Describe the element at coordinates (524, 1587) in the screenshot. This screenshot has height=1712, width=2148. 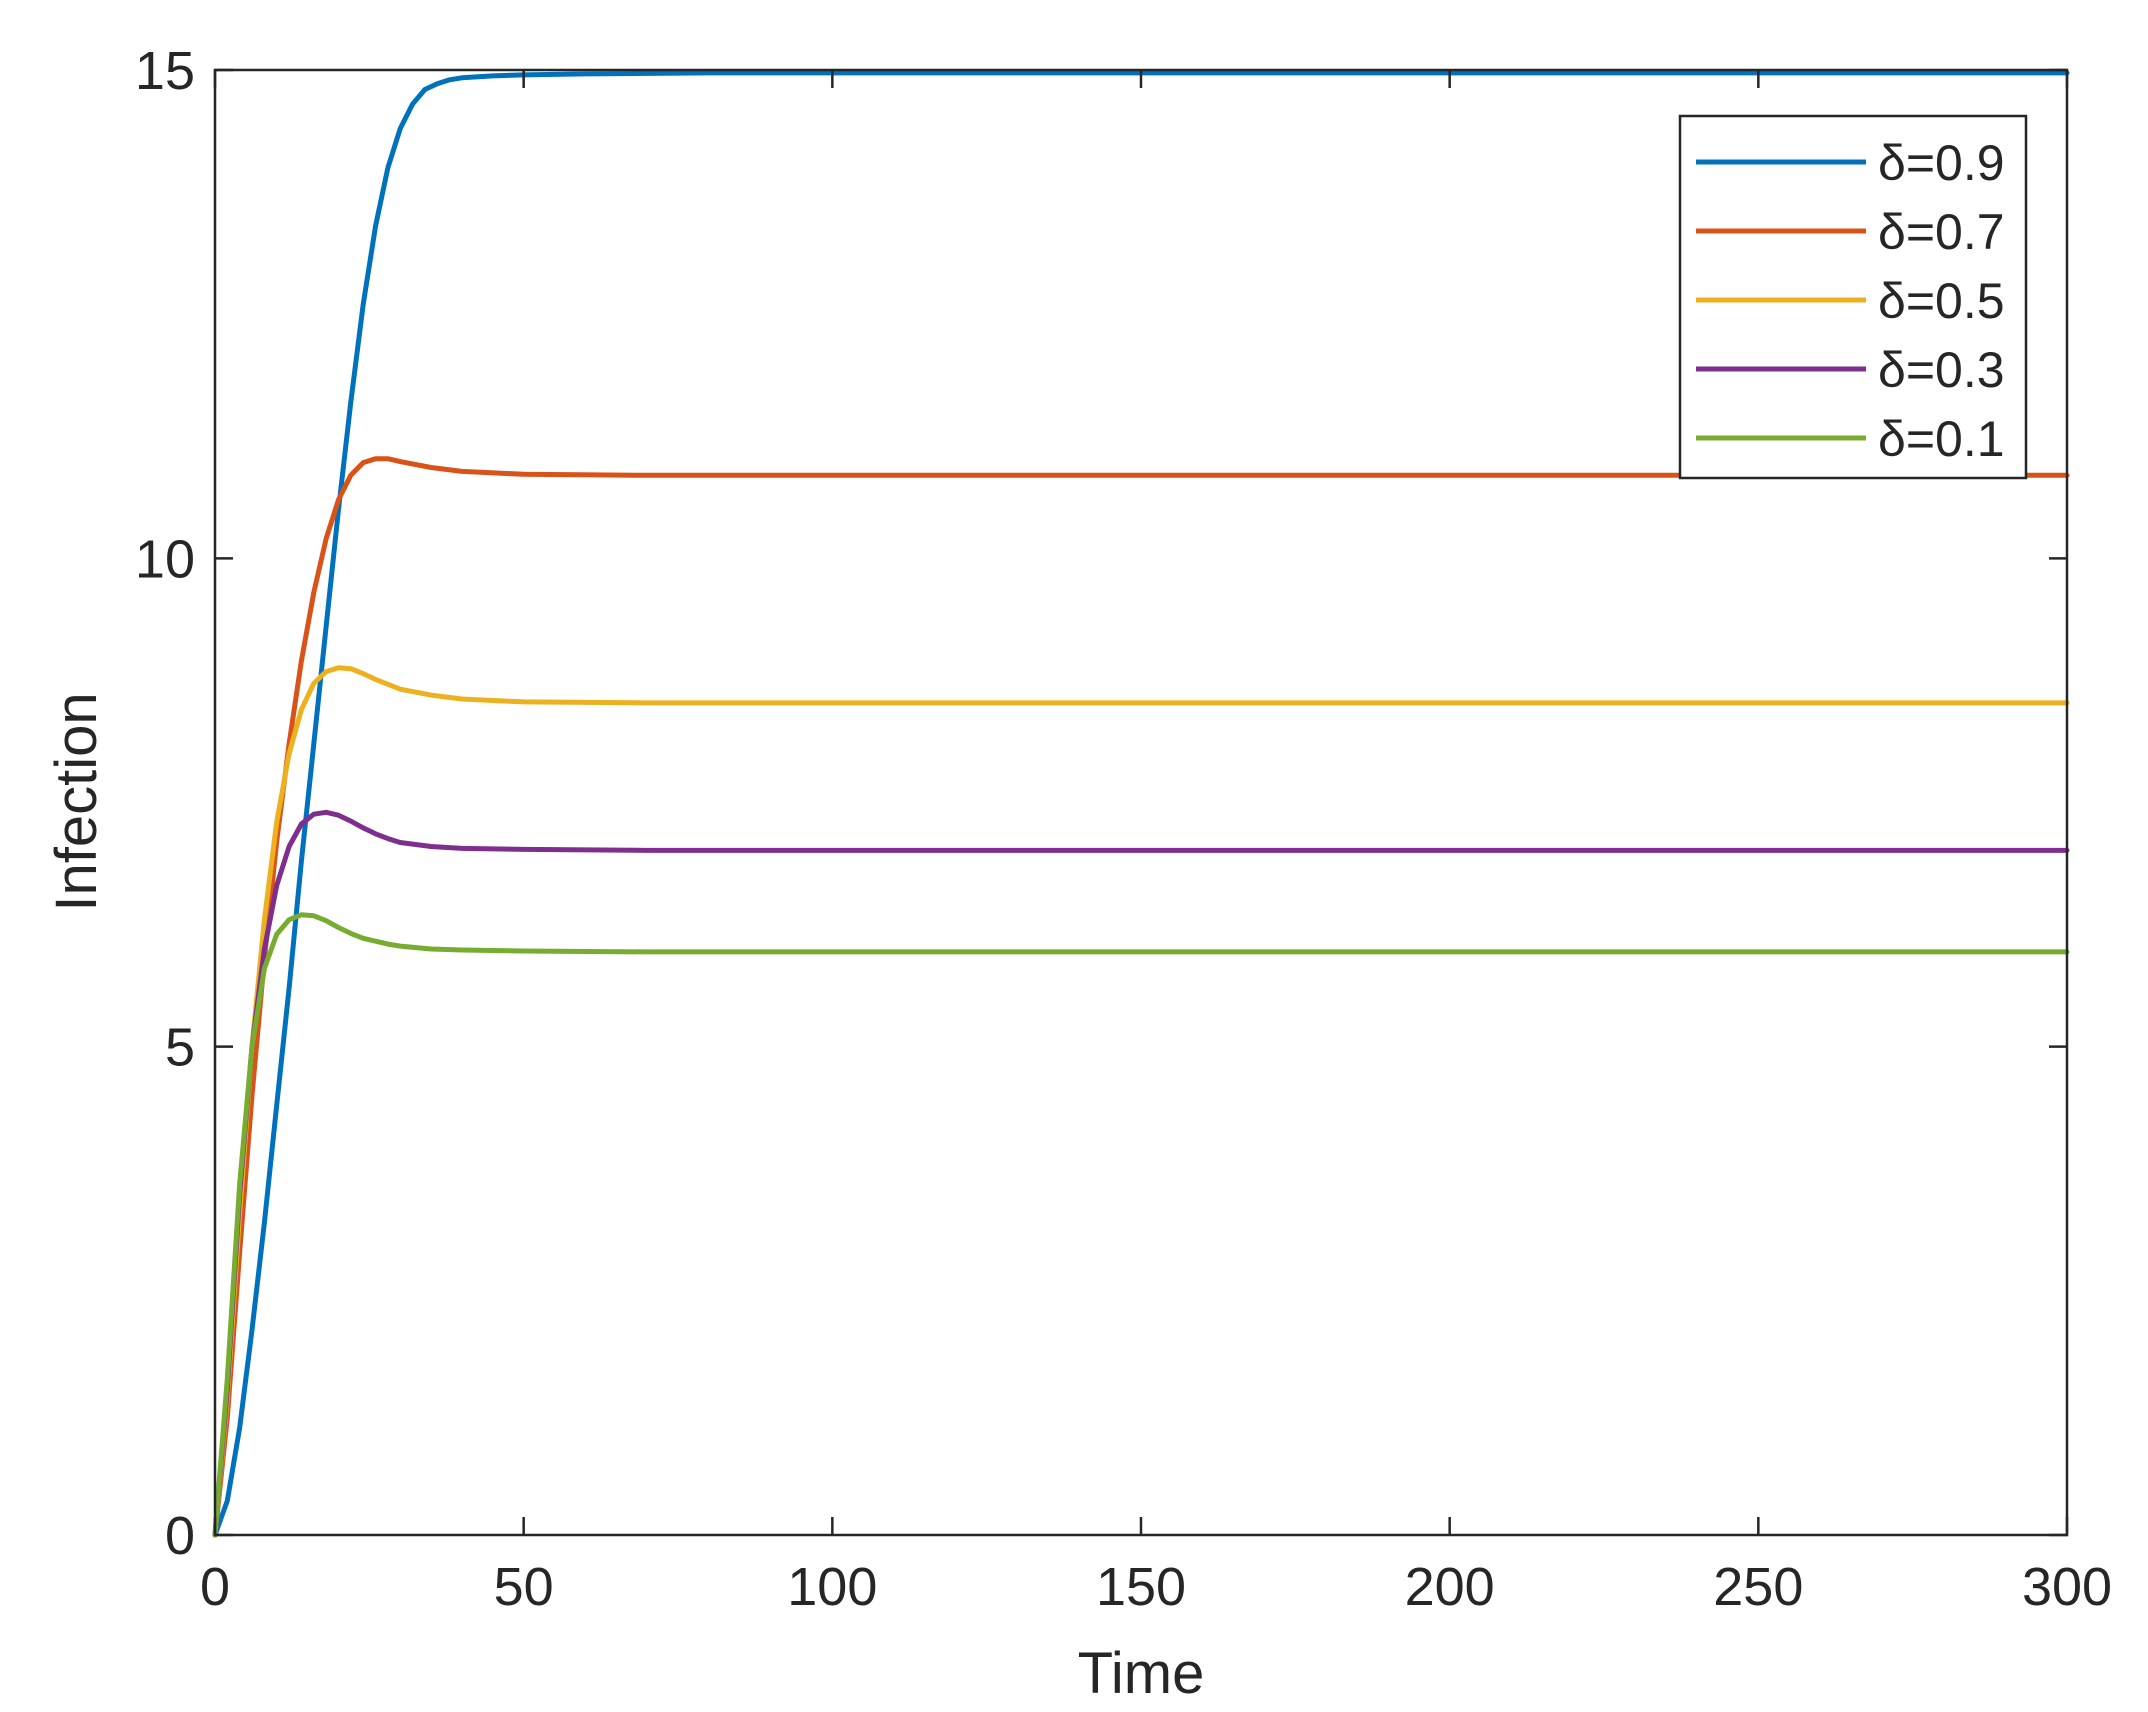
I see `x-tick-label-1: 50` at that location.